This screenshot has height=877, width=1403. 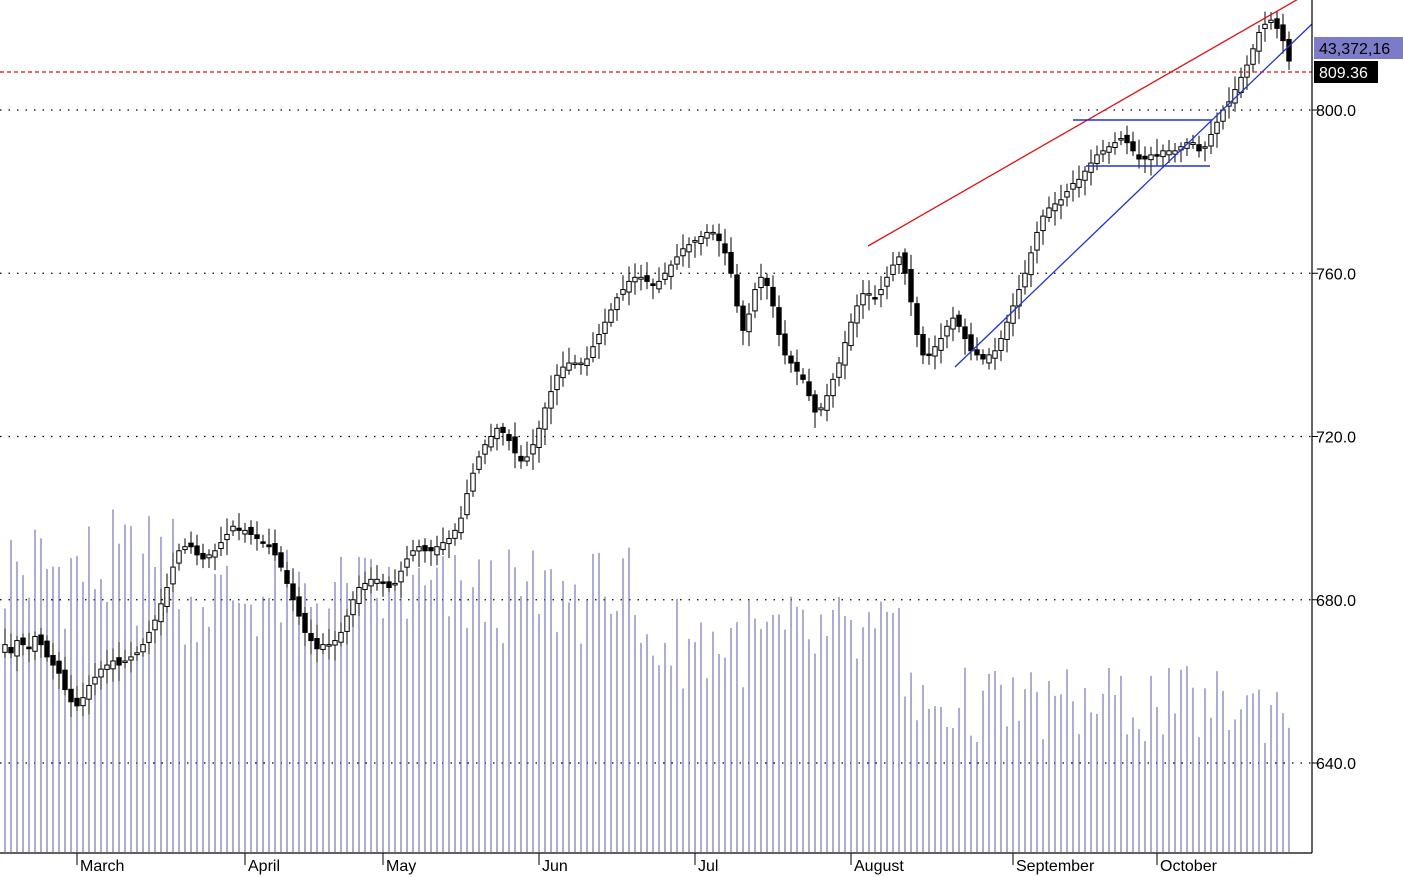 I want to click on volume-badge, so click(x=1358, y=48).